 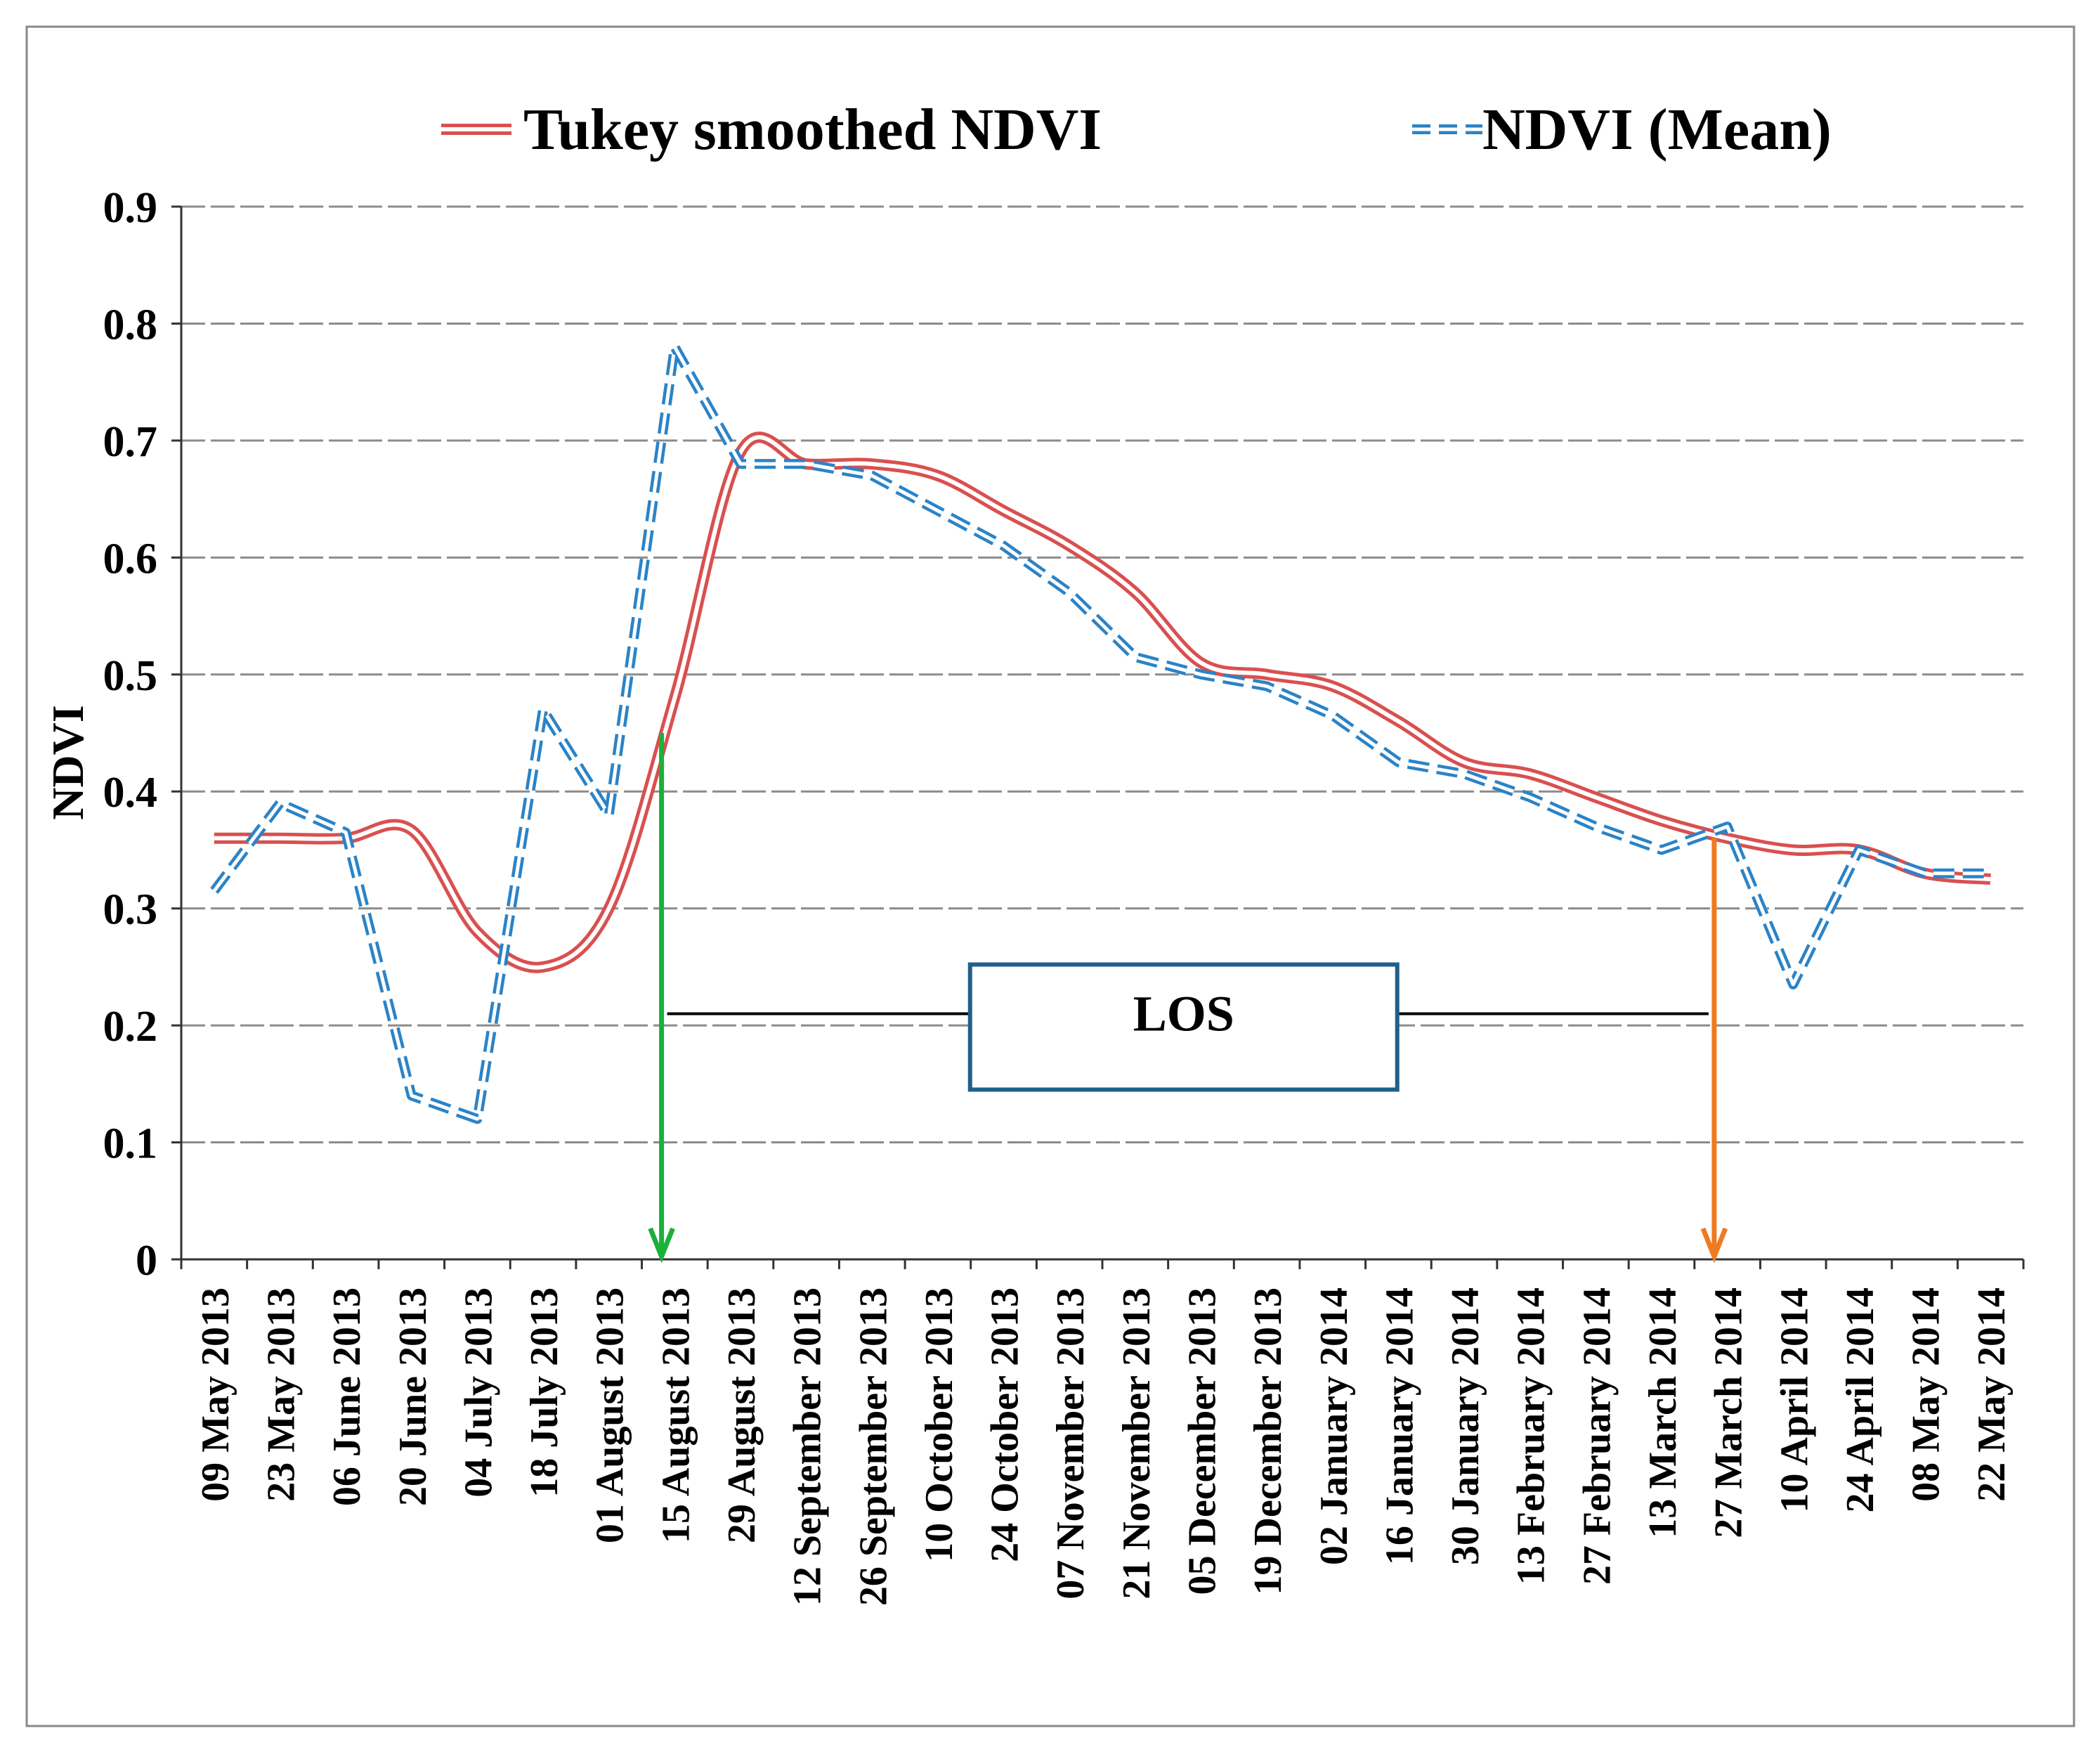 I want to click on x-tick-label: 04 July 2013, so click(x=479, y=1392).